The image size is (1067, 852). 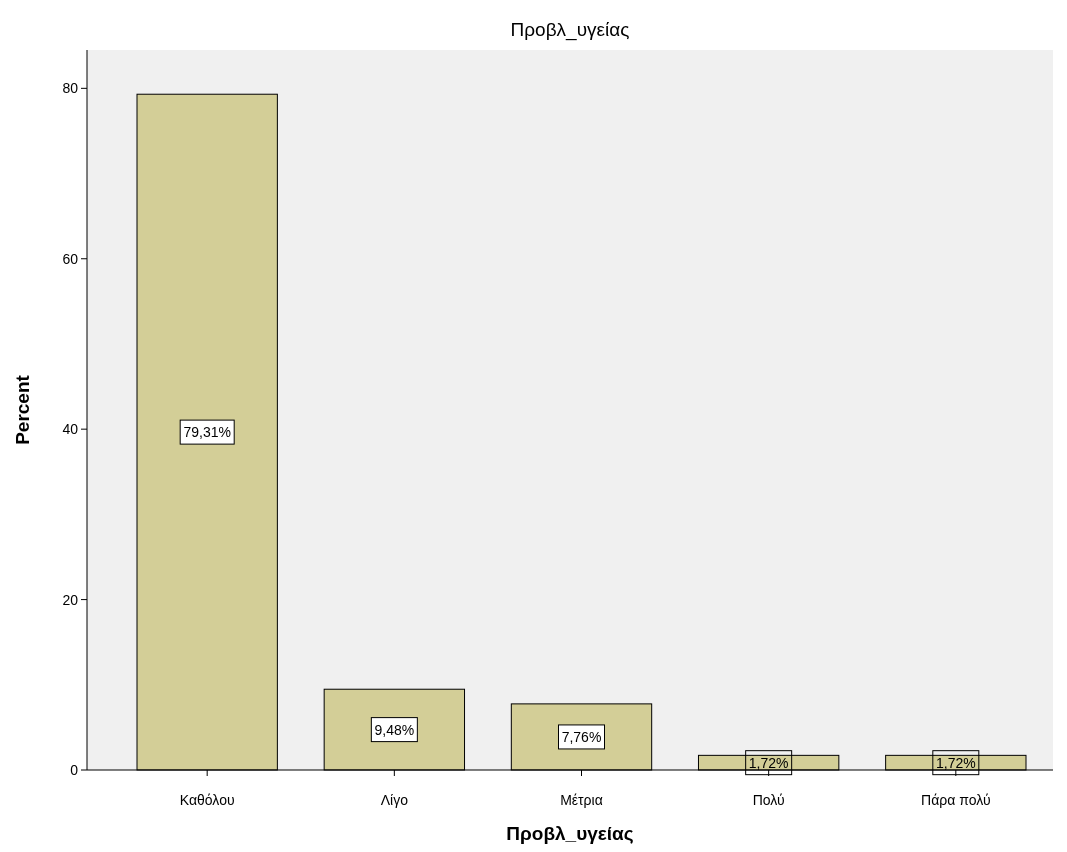 What do you see at coordinates (570, 833) in the screenshot?
I see `x-axis-title: Προβλ_υγείας` at bounding box center [570, 833].